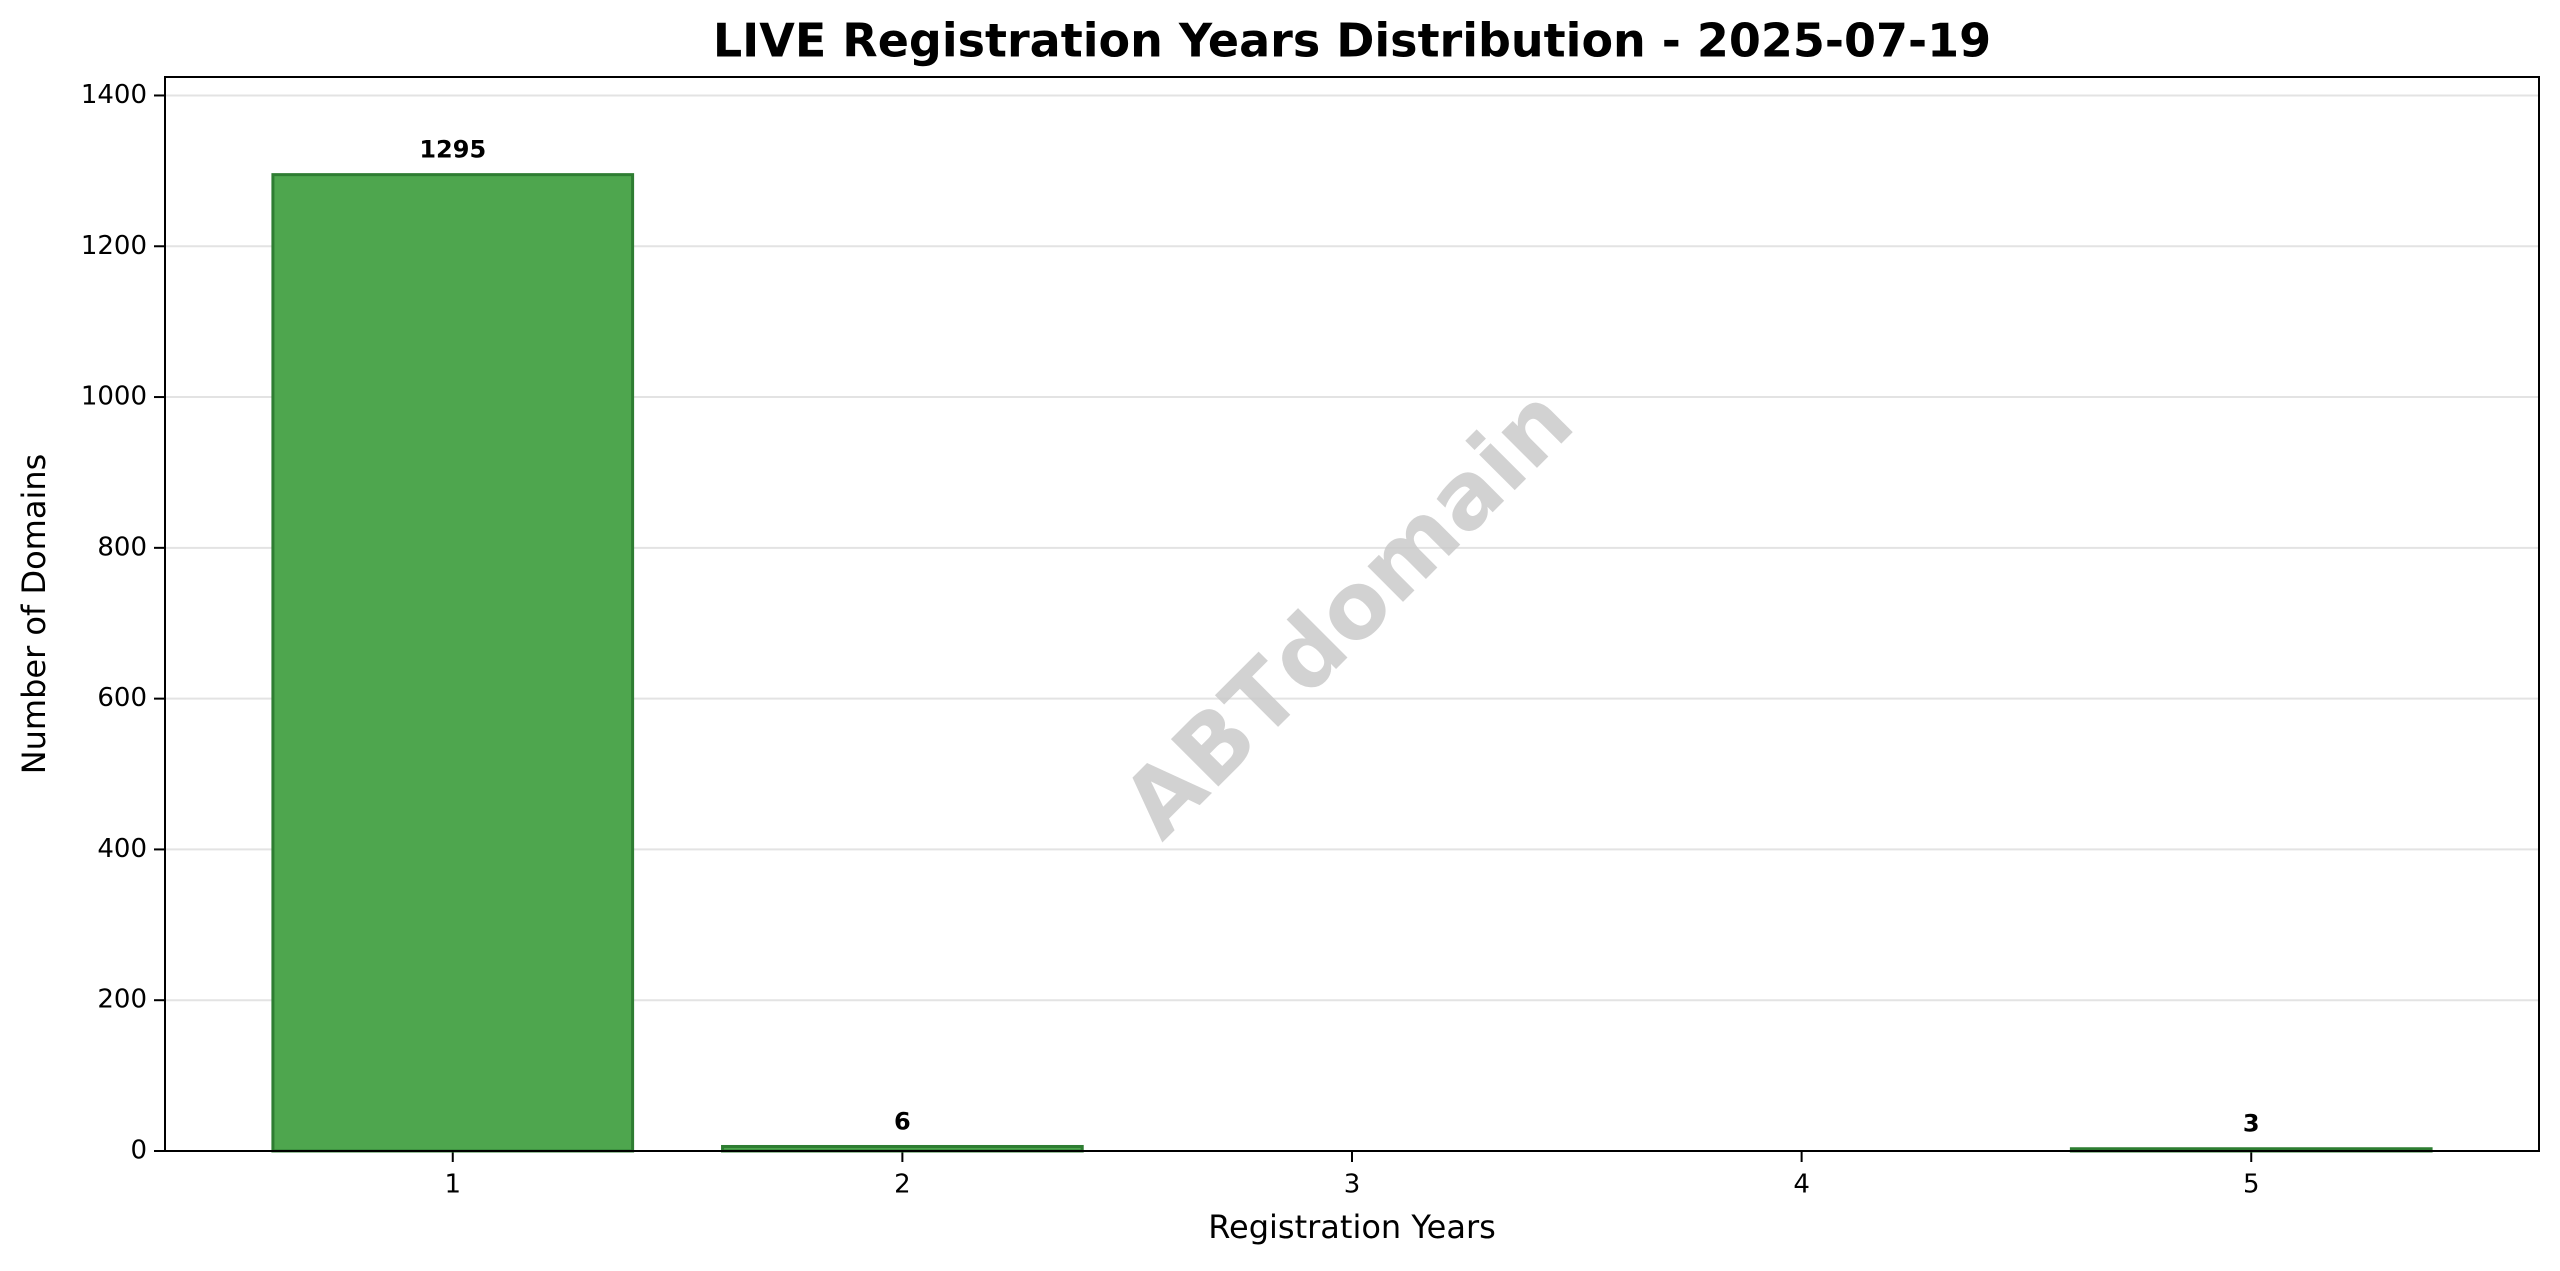  What do you see at coordinates (114, 397) in the screenshot?
I see `y-tick-label: 1000` at bounding box center [114, 397].